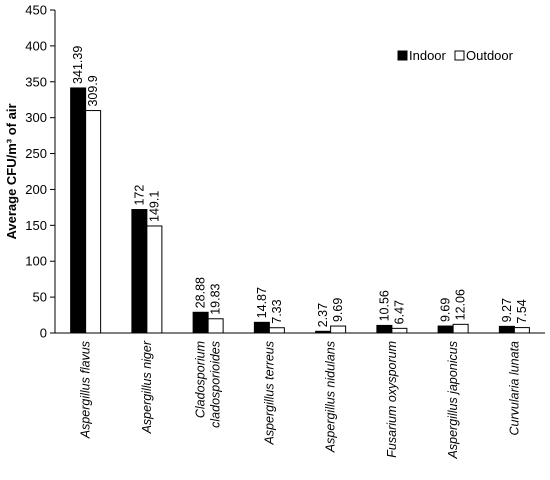 This screenshot has width=550, height=480. What do you see at coordinates (399, 312) in the screenshot?
I see `data-label-outdoor-5: 6.47` at bounding box center [399, 312].